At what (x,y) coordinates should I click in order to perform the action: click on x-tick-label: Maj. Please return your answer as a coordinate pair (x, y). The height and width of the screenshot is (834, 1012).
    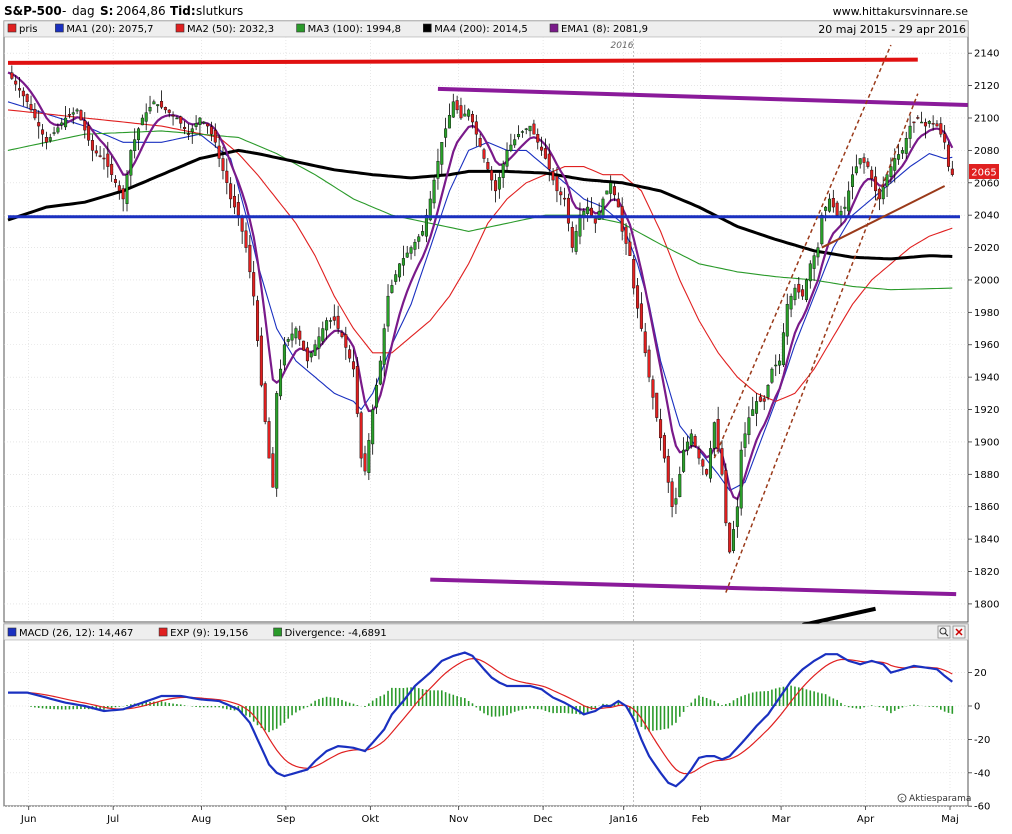
    Looking at the image, I should click on (950, 819).